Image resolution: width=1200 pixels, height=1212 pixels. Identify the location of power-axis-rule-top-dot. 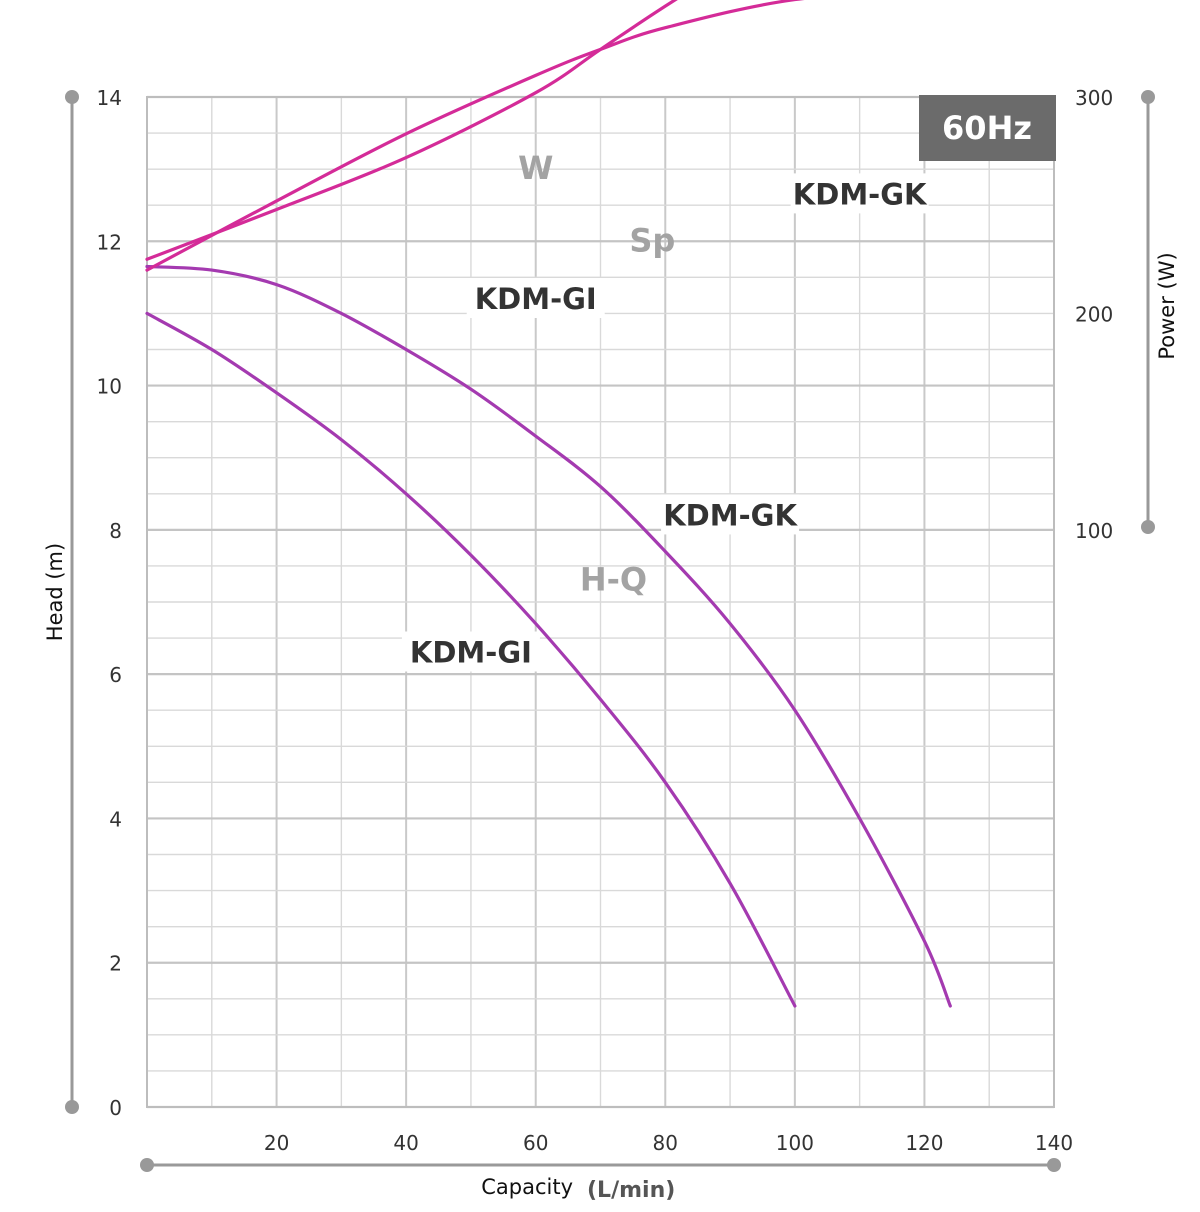
(1148, 97).